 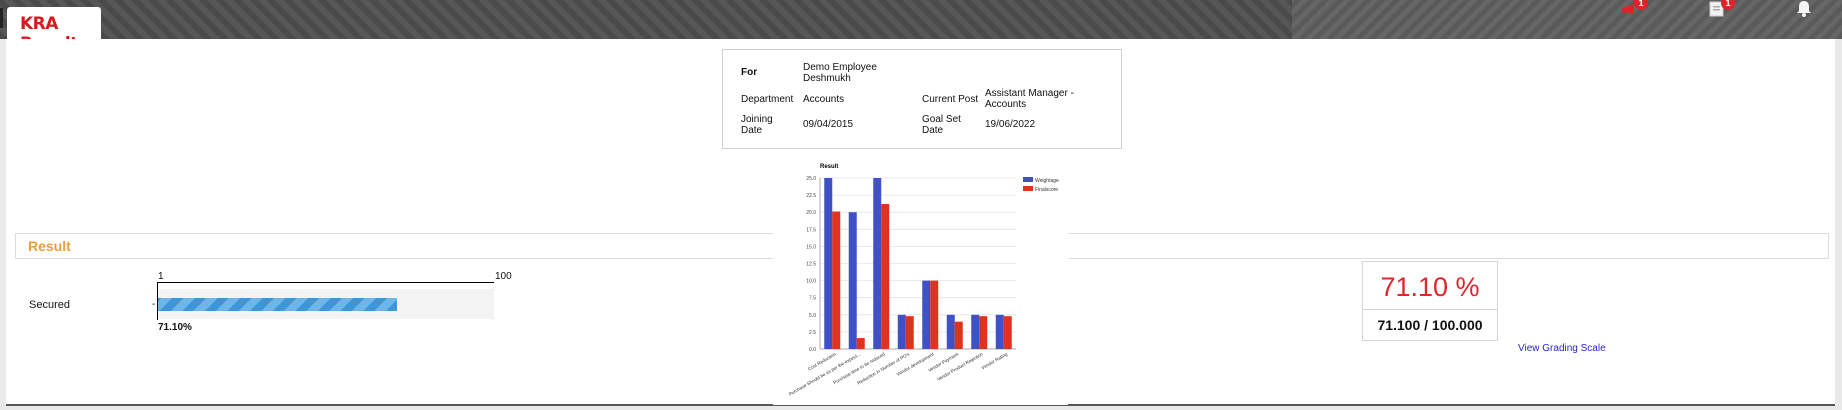 I want to click on y-tick-label: 5.0, so click(x=812, y=316).